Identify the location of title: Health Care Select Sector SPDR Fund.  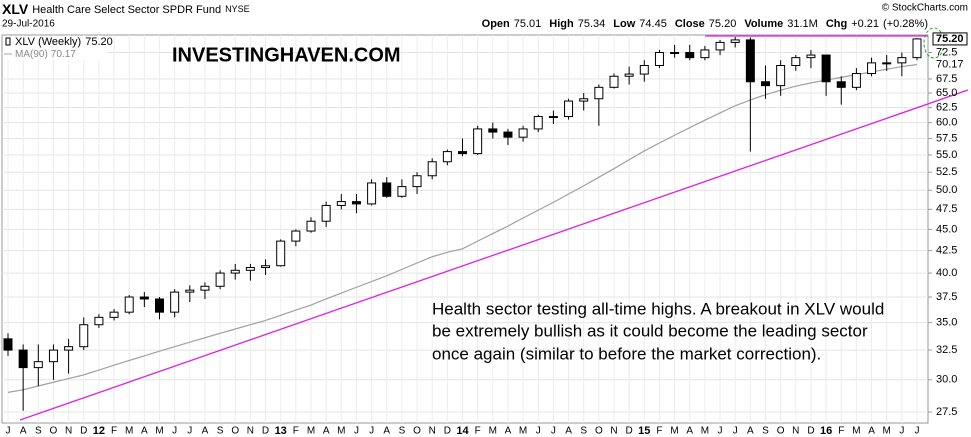
(126, 10).